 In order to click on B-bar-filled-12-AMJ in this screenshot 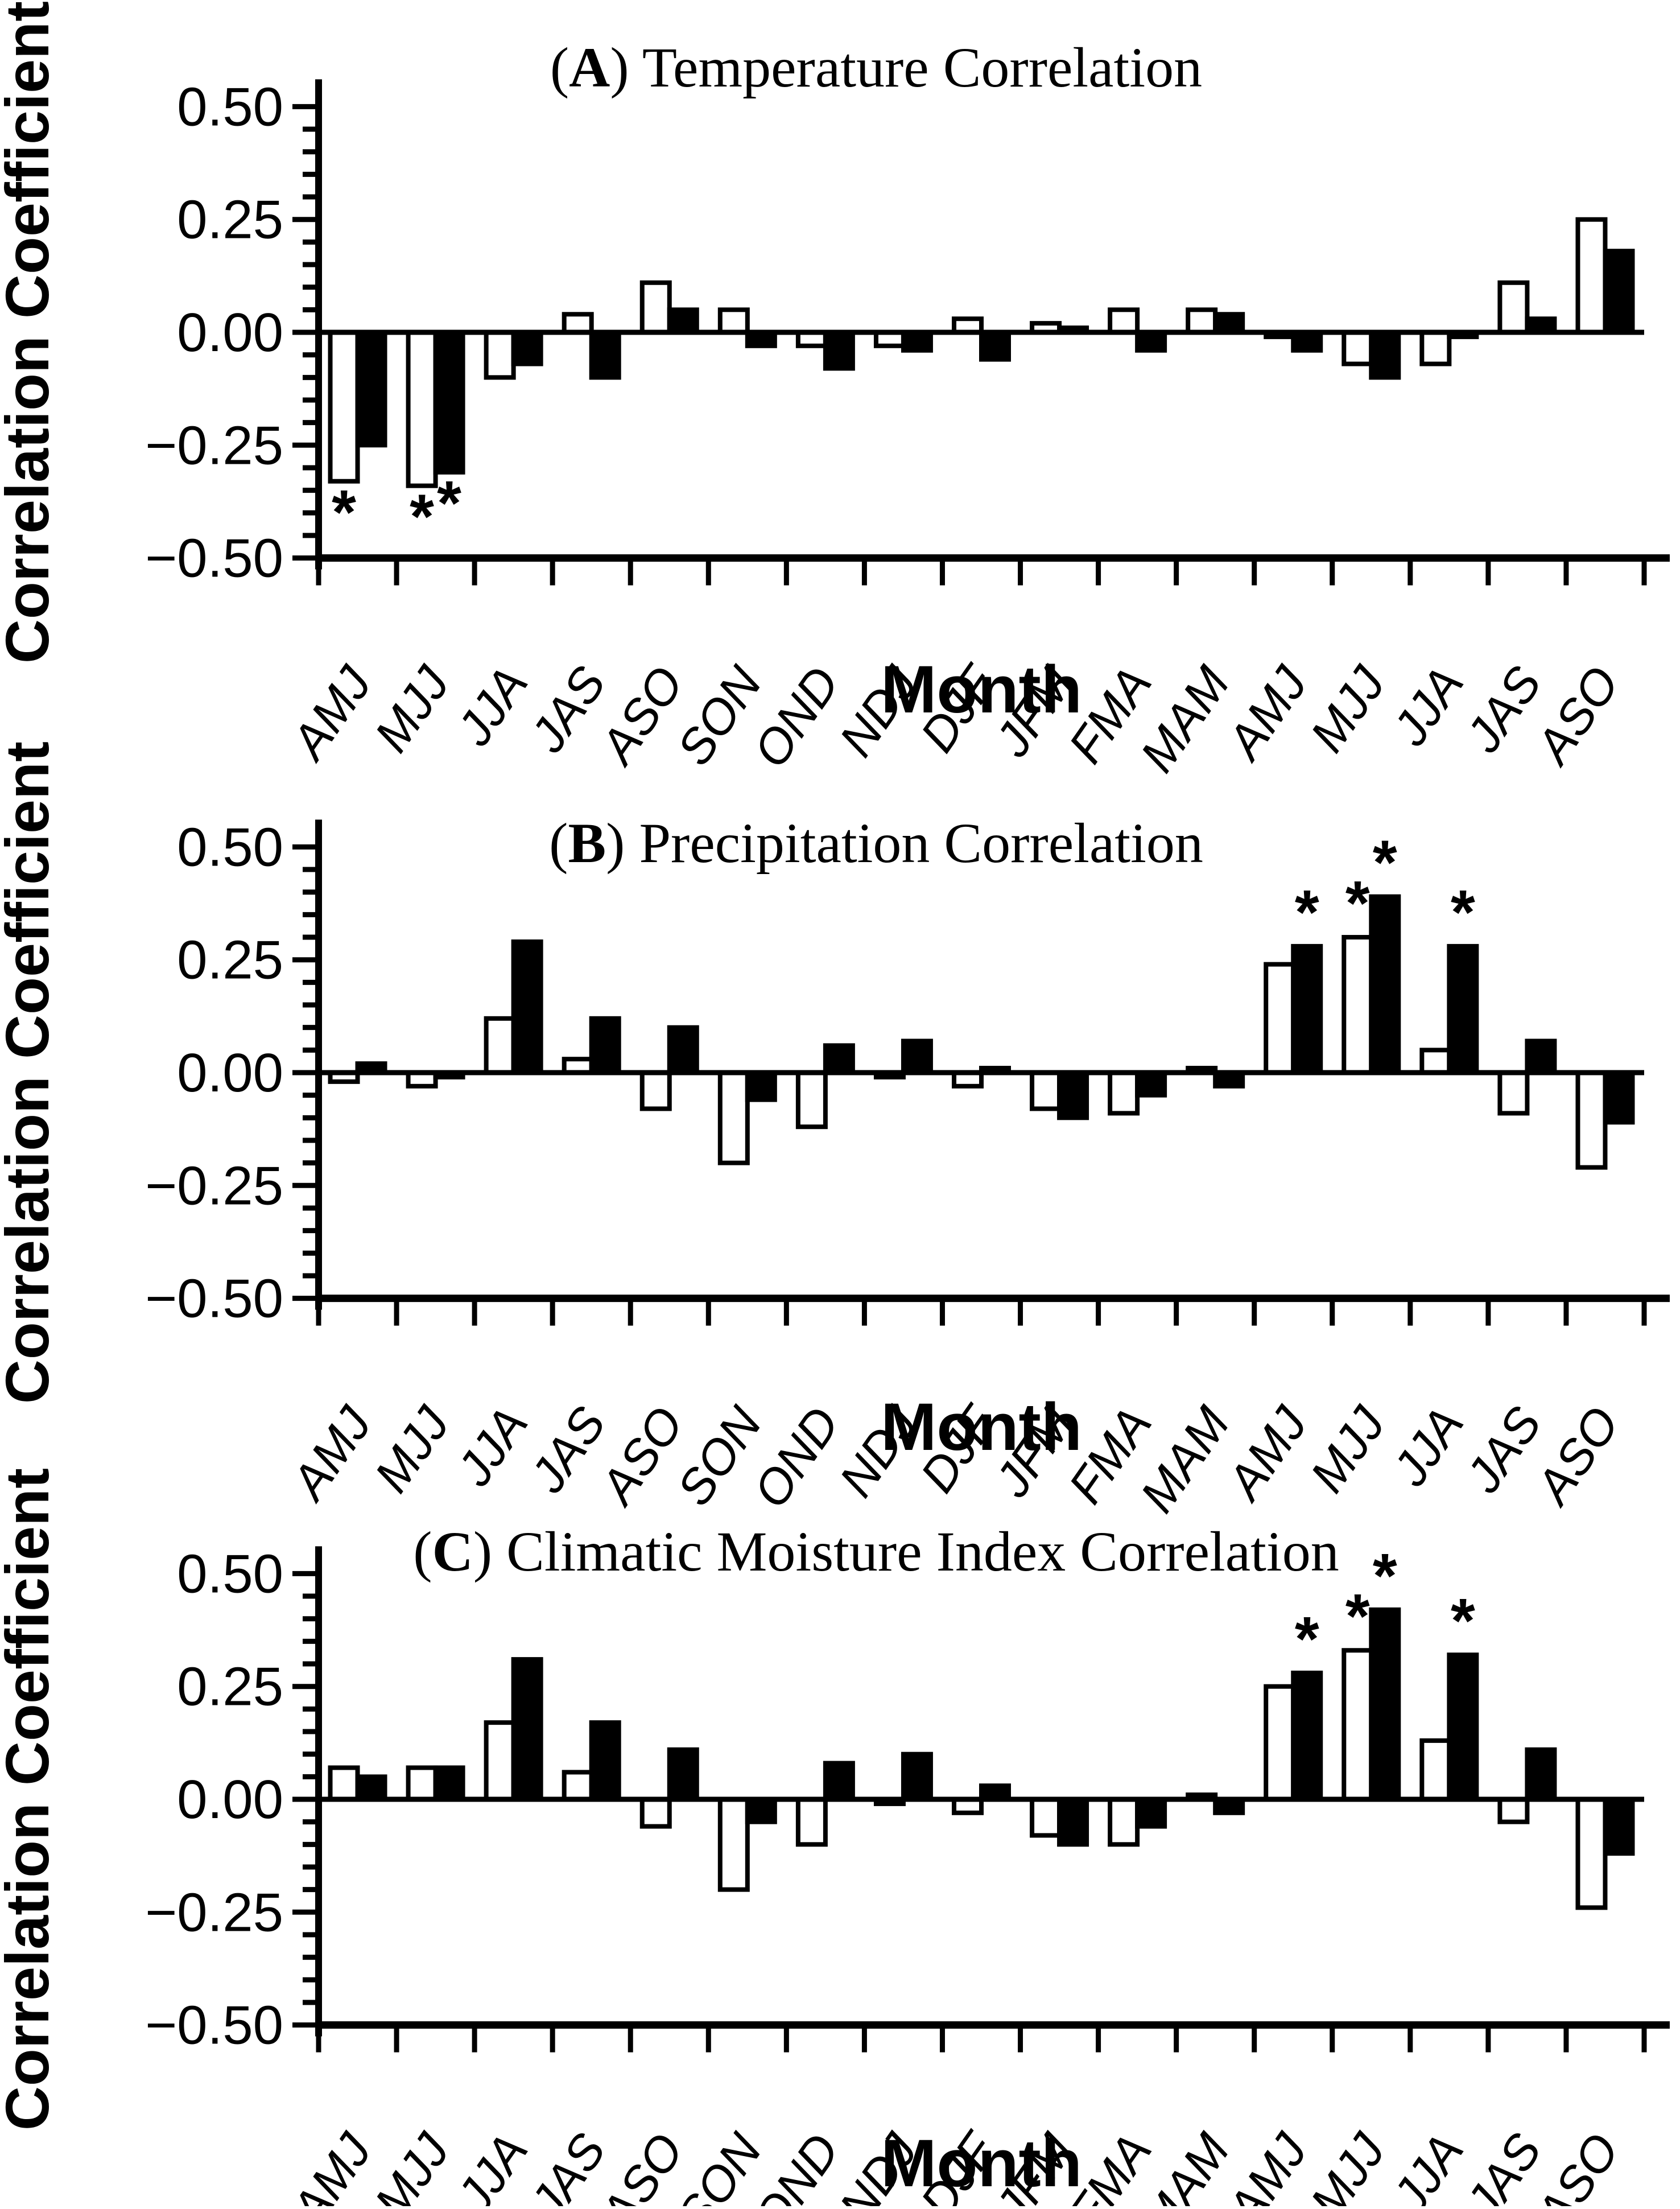, I will do `click(1307, 1009)`.